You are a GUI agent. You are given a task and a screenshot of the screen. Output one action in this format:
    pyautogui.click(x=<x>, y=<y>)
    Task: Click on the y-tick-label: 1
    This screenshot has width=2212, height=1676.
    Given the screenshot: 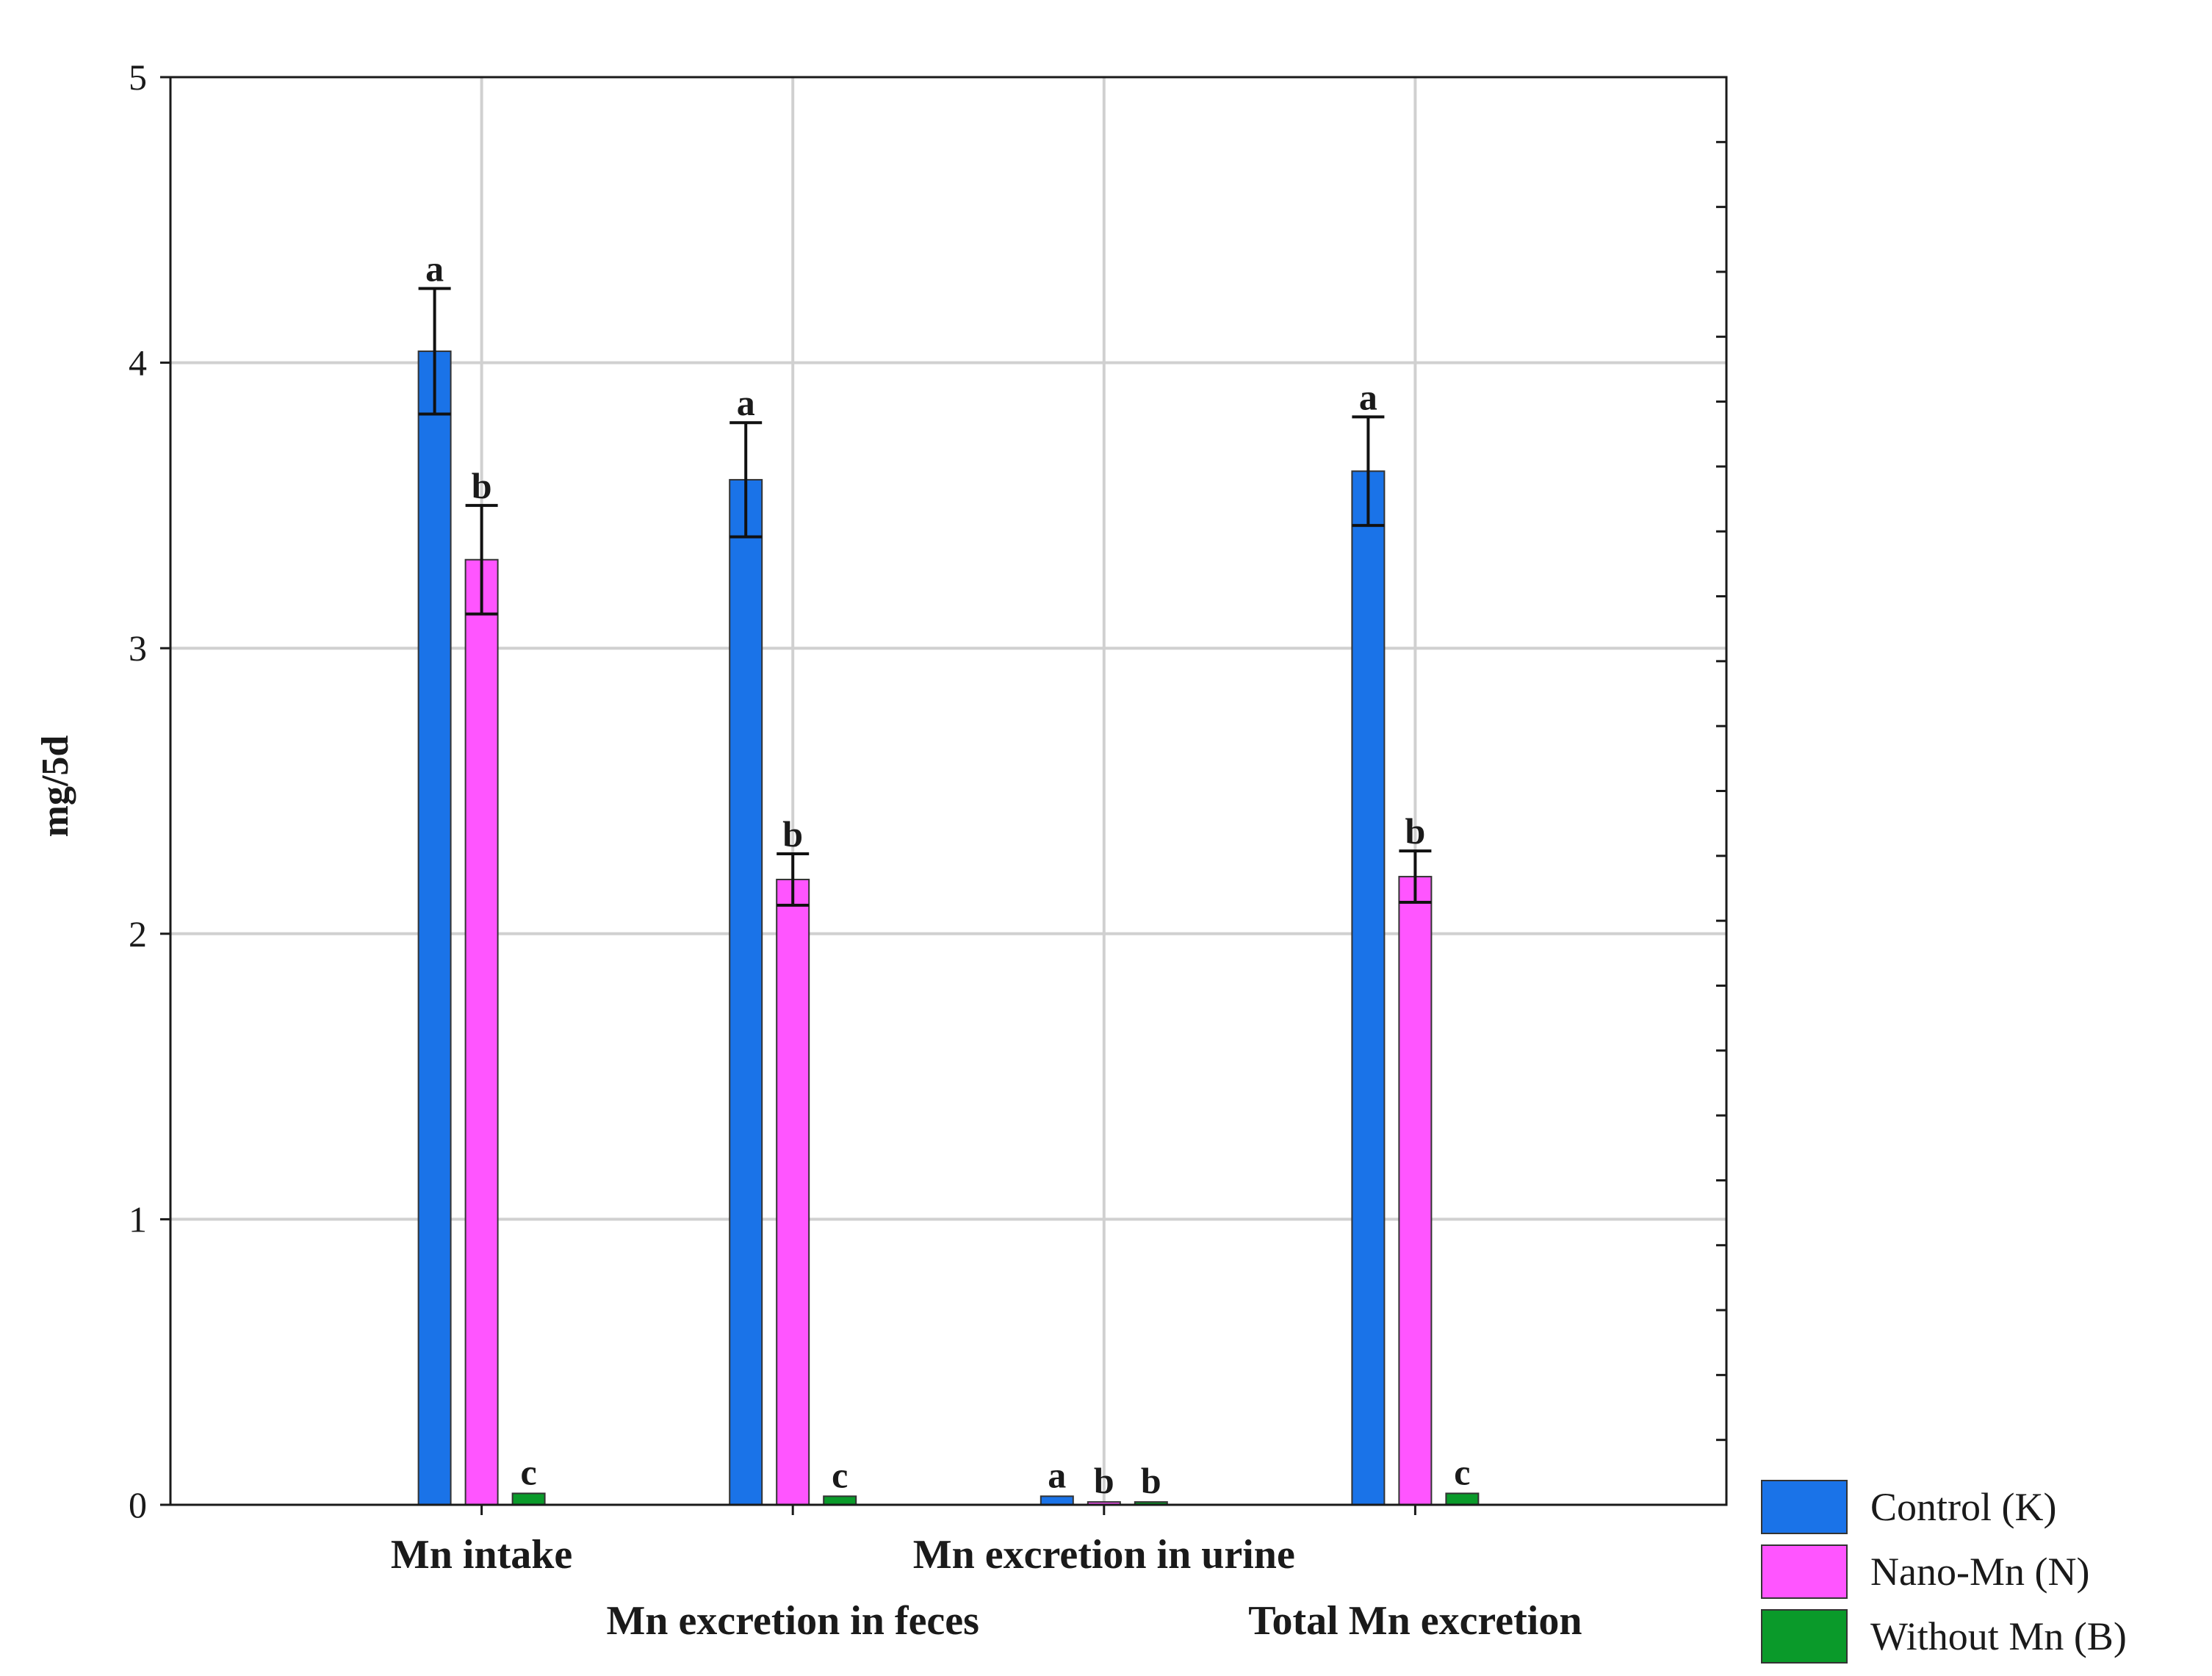 What is the action you would take?
    pyautogui.click(x=138, y=1219)
    